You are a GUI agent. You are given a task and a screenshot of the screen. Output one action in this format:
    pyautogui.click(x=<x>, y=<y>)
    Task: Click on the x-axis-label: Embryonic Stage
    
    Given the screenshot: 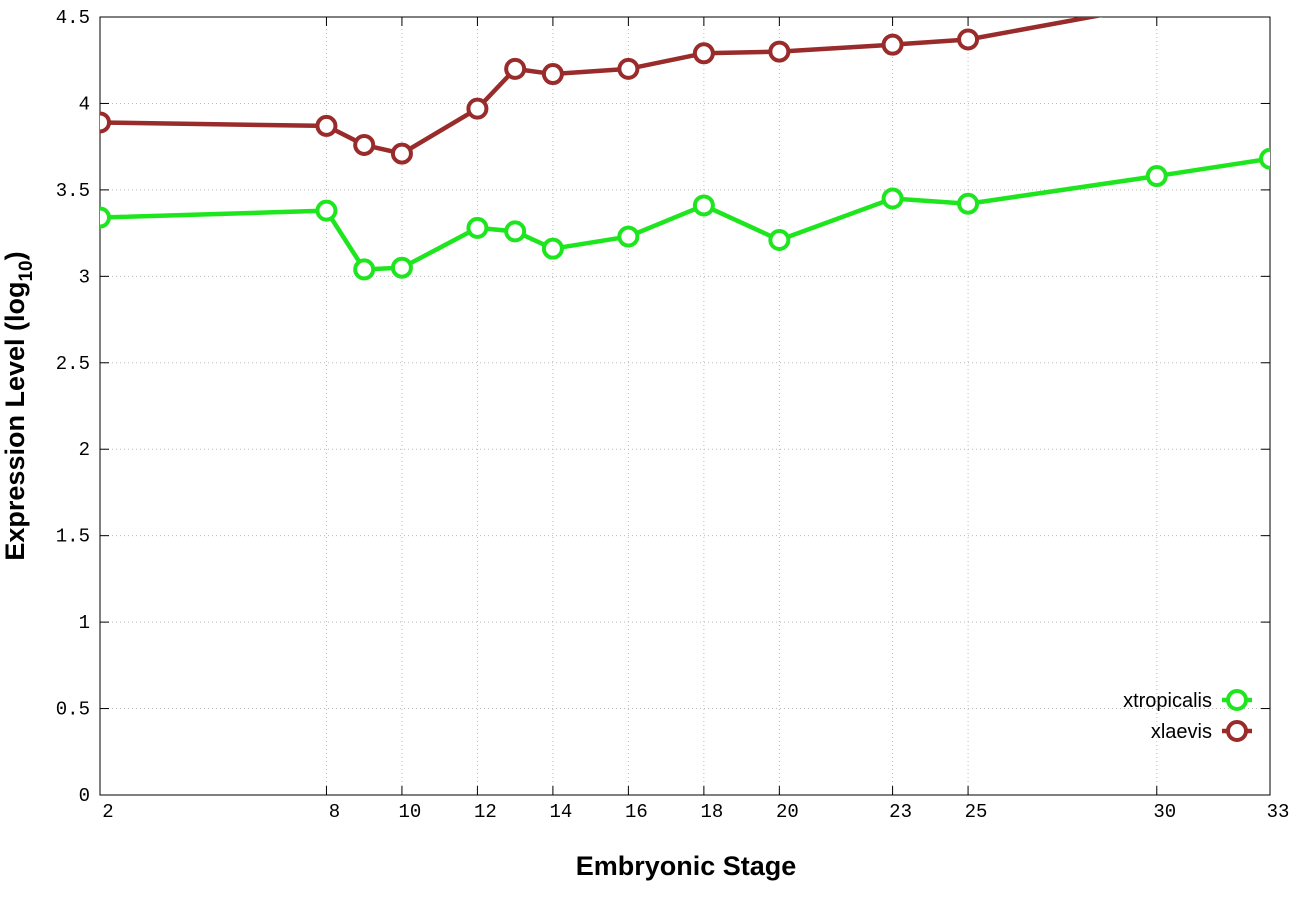 What is the action you would take?
    pyautogui.click(x=686, y=866)
    